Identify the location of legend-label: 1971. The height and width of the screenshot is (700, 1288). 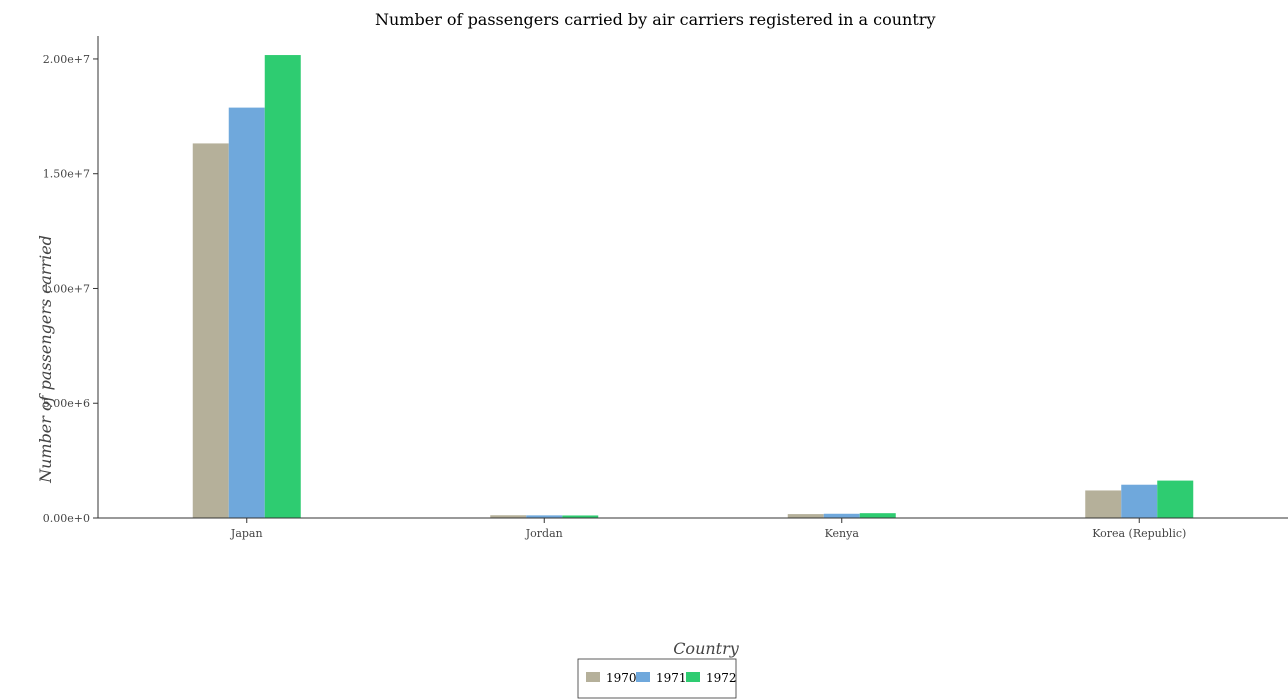
(671, 678).